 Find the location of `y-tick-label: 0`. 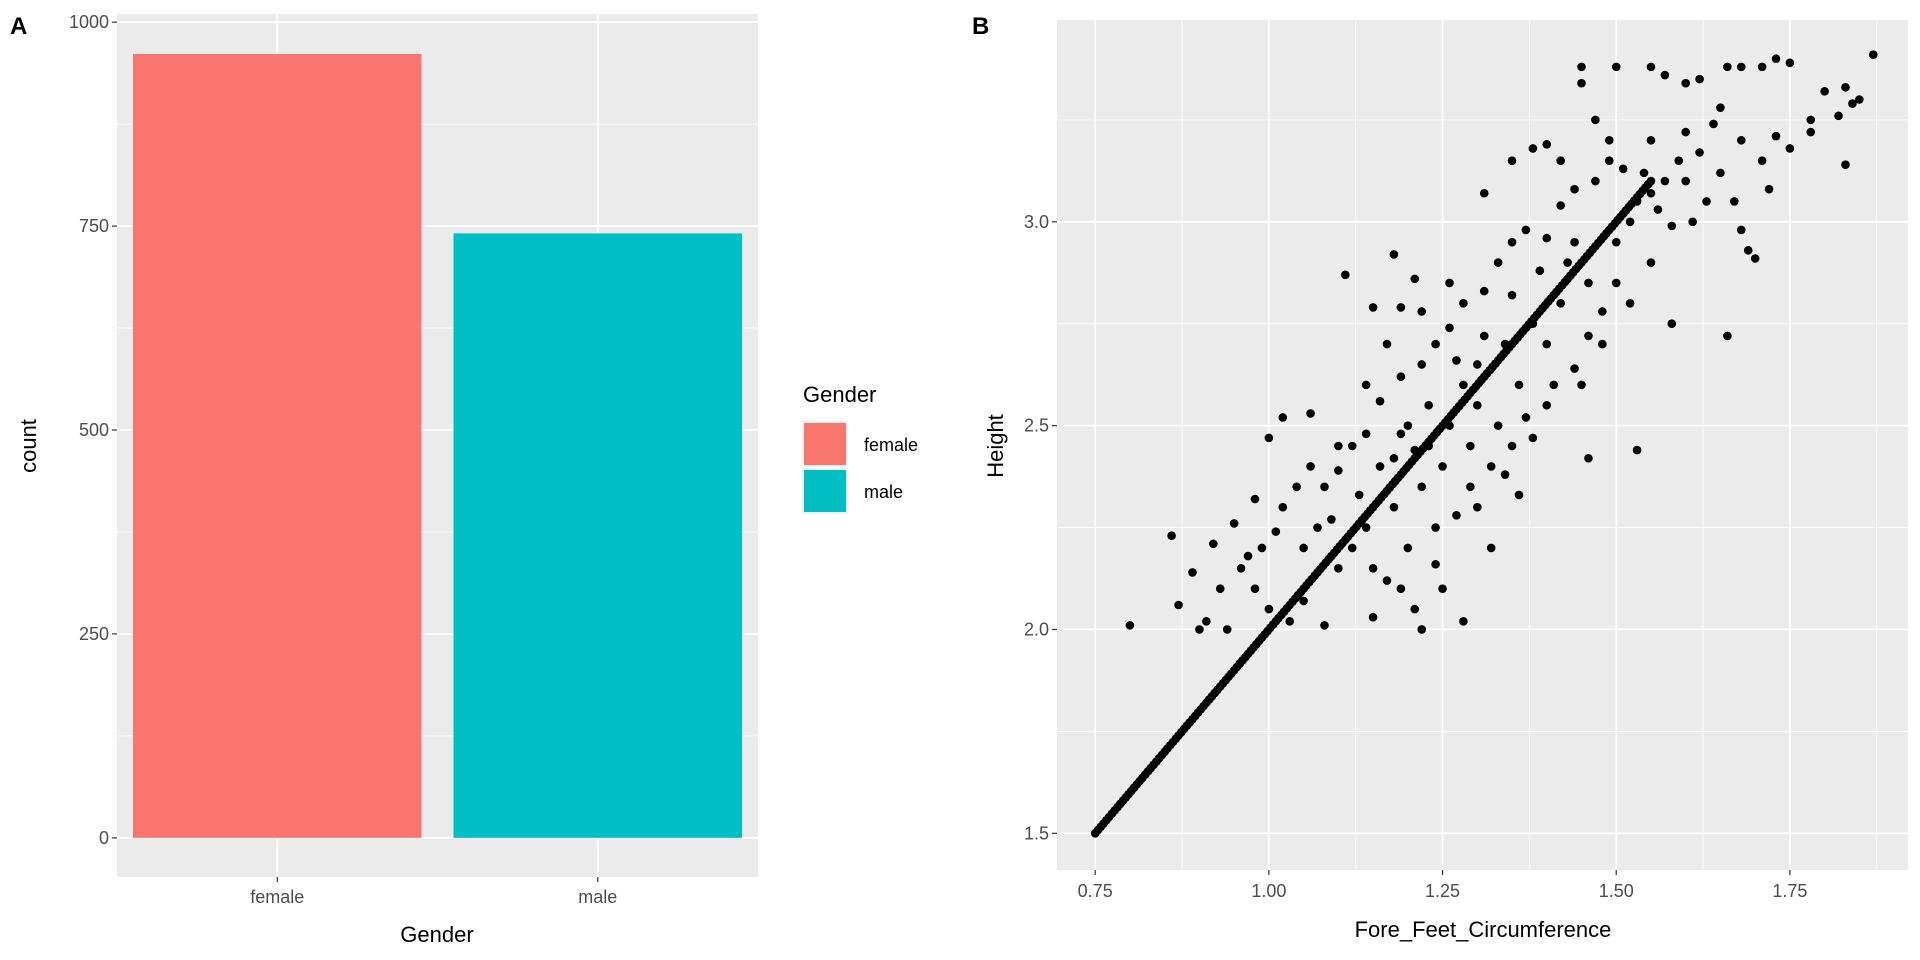

y-tick-label: 0 is located at coordinates (104, 838).